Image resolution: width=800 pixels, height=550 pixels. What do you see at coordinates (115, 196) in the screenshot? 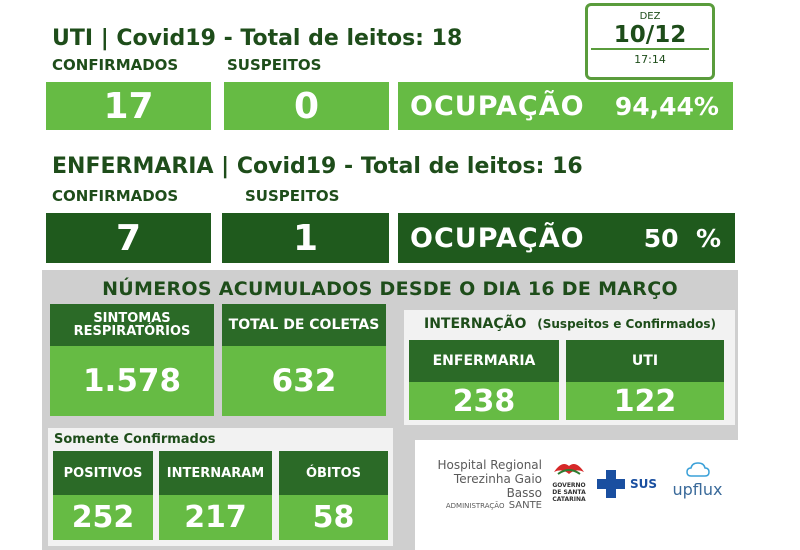
I see `enfermaria-confirmados-label: CONFIRMADOS` at bounding box center [115, 196].